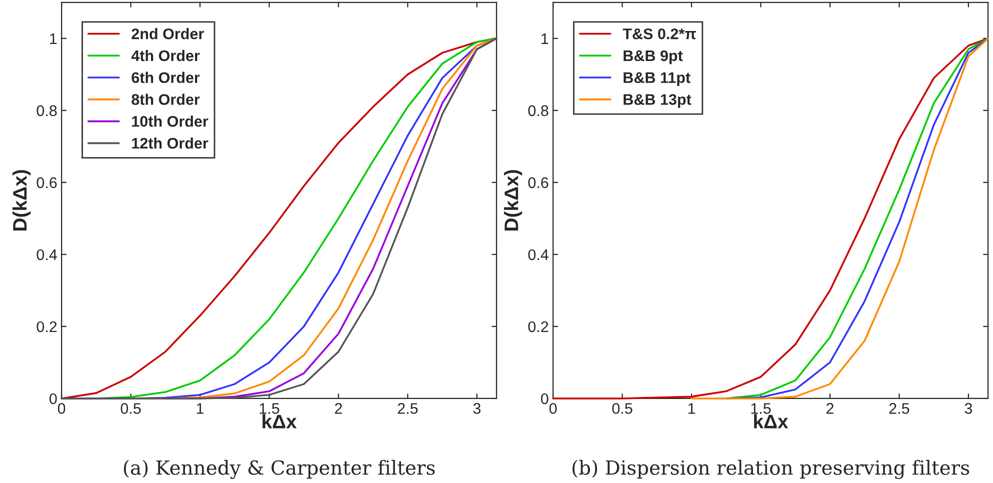  What do you see at coordinates (659, 34) in the screenshot?
I see `legend-label: T&S 0.2*π` at bounding box center [659, 34].